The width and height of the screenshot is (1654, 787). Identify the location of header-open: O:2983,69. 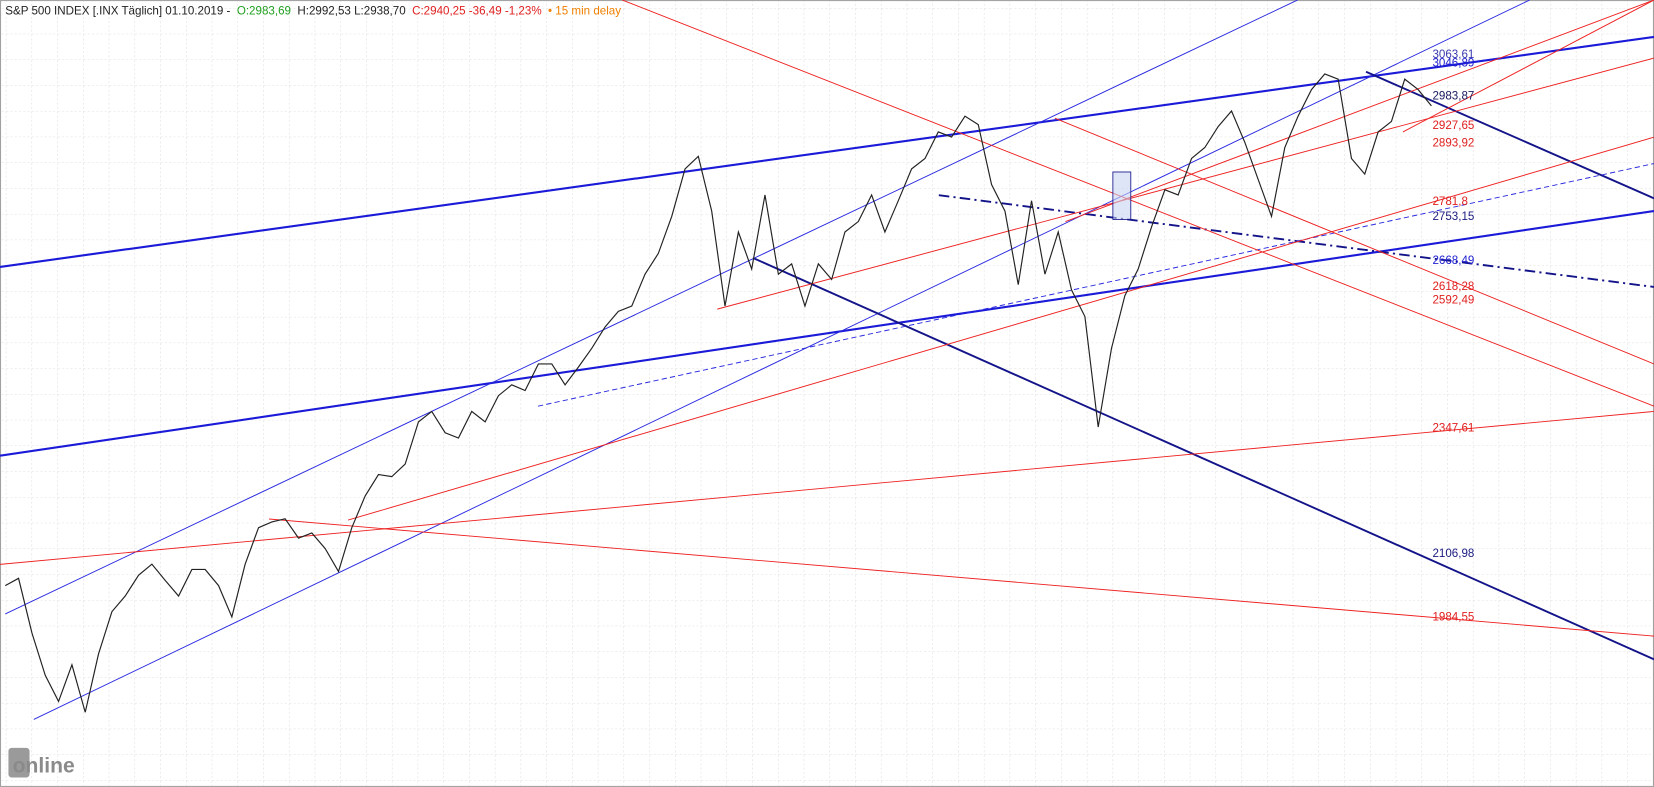
(264, 11).